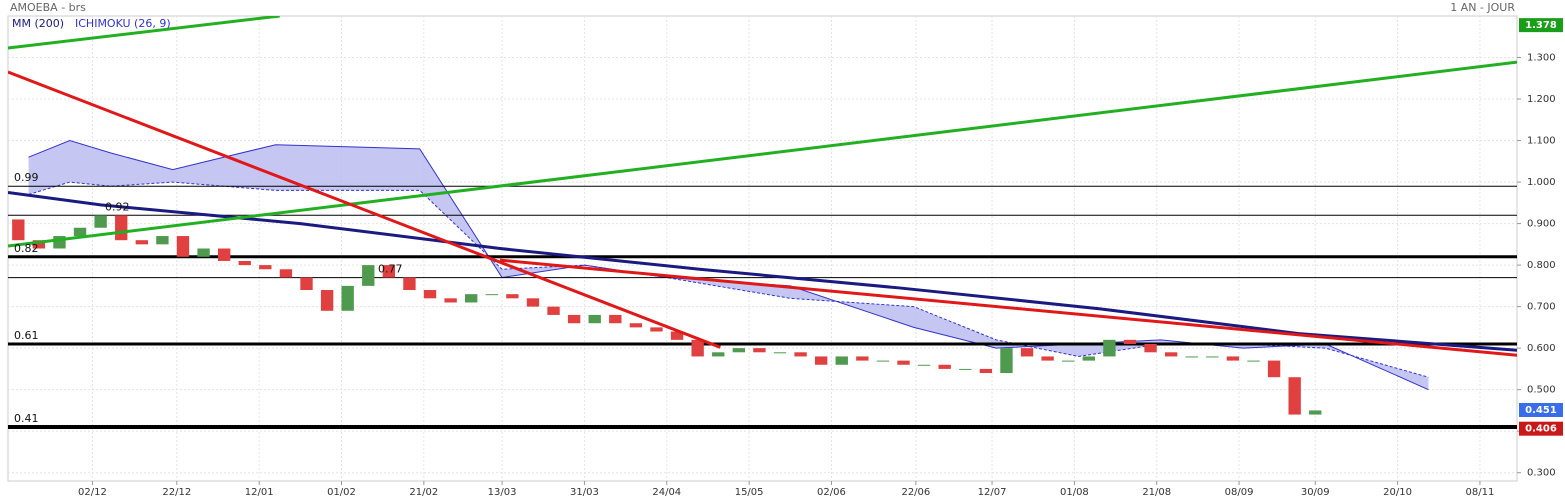 The height and width of the screenshot is (500, 1565). I want to click on x-tick-label: 02/06, so click(831, 492).